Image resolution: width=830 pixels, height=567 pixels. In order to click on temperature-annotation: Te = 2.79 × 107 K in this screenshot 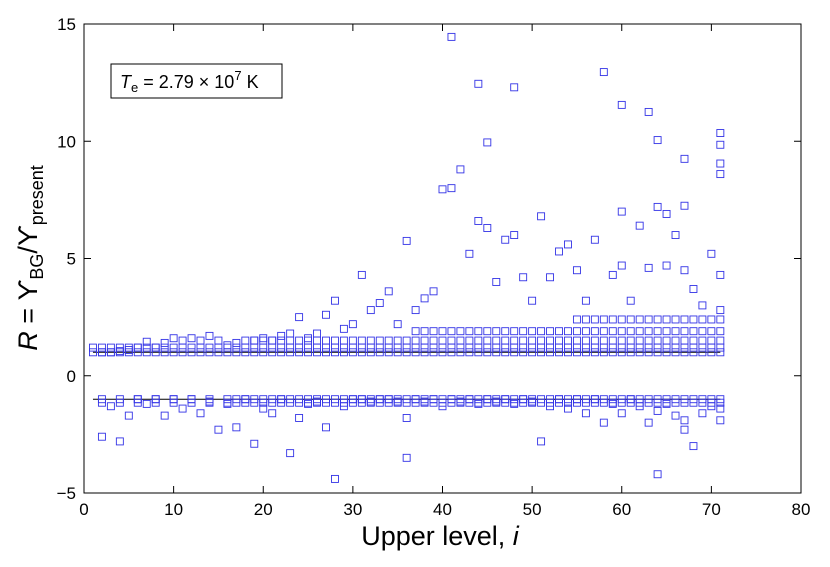, I will do `click(196, 81)`.